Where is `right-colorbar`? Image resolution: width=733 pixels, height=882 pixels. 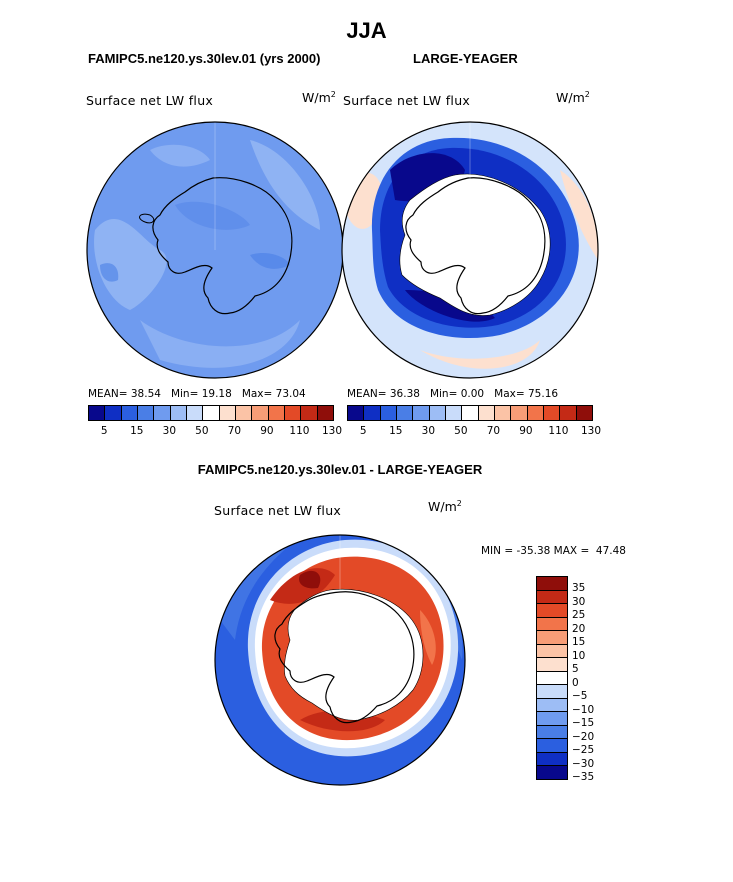 right-colorbar is located at coordinates (470, 413).